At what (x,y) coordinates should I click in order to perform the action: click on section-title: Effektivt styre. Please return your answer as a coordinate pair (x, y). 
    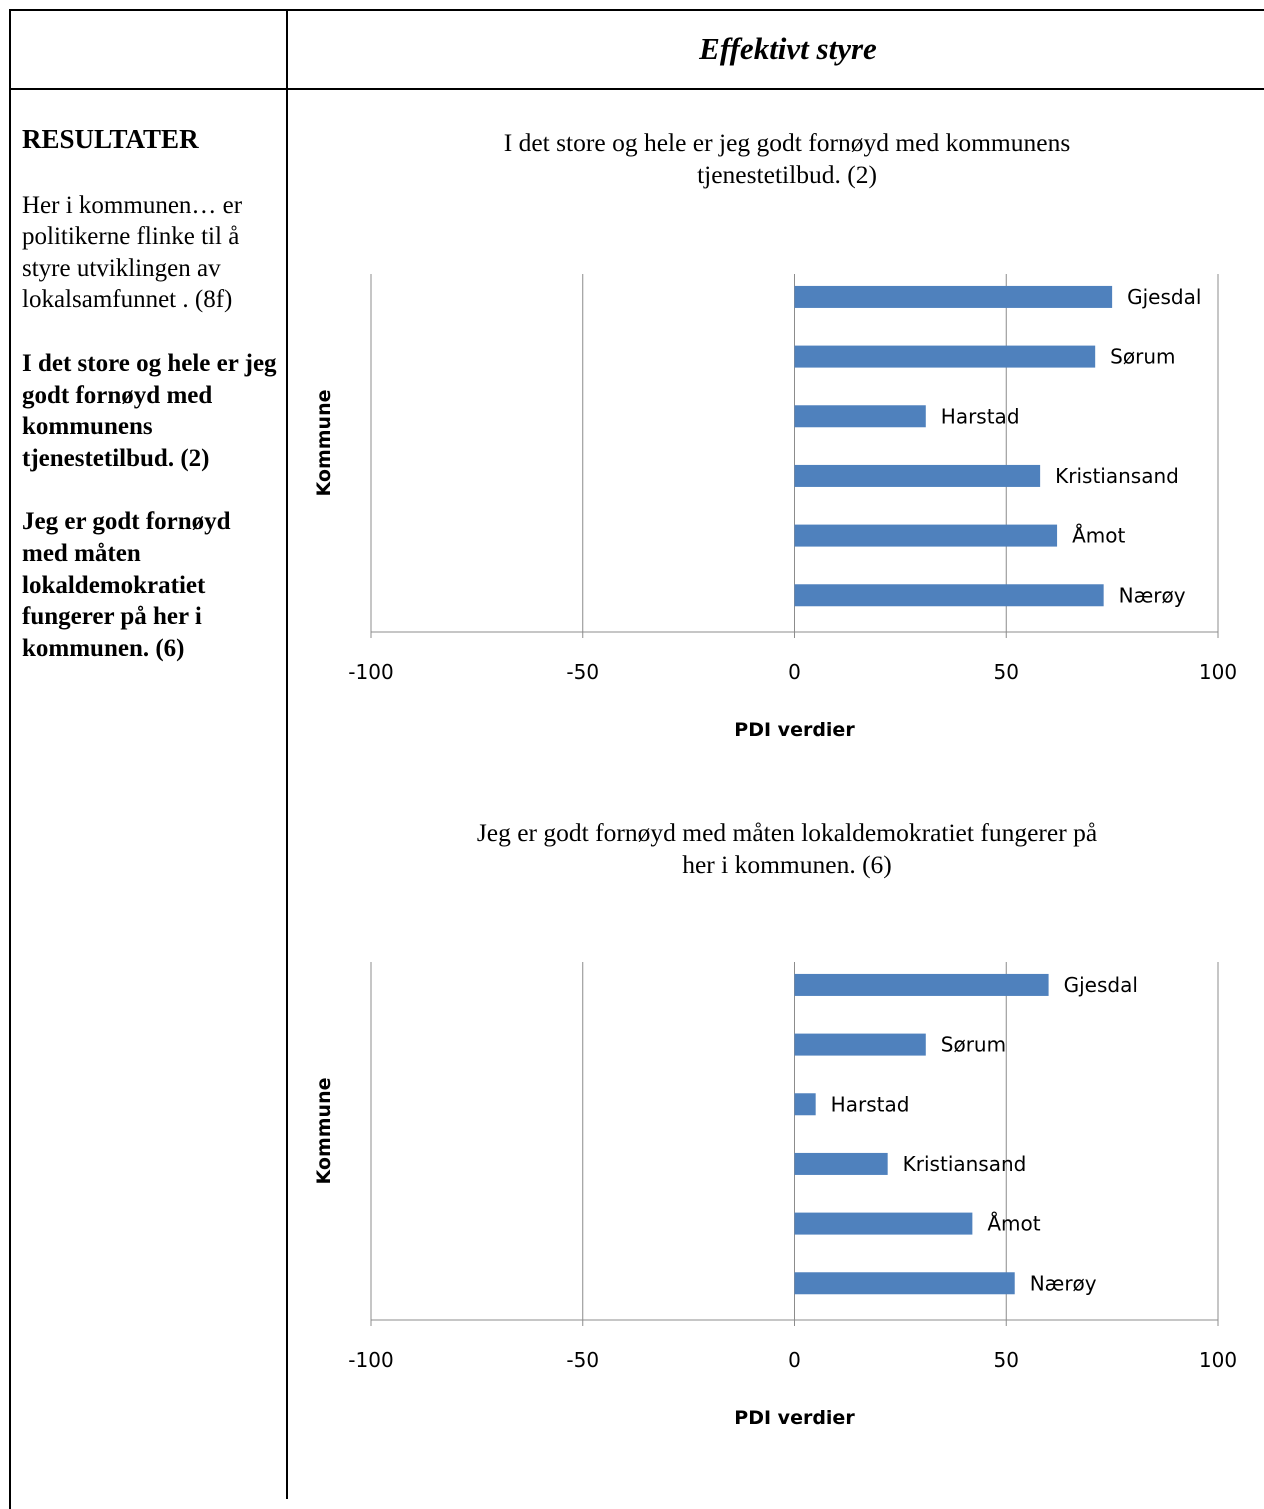
    Looking at the image, I should click on (788, 48).